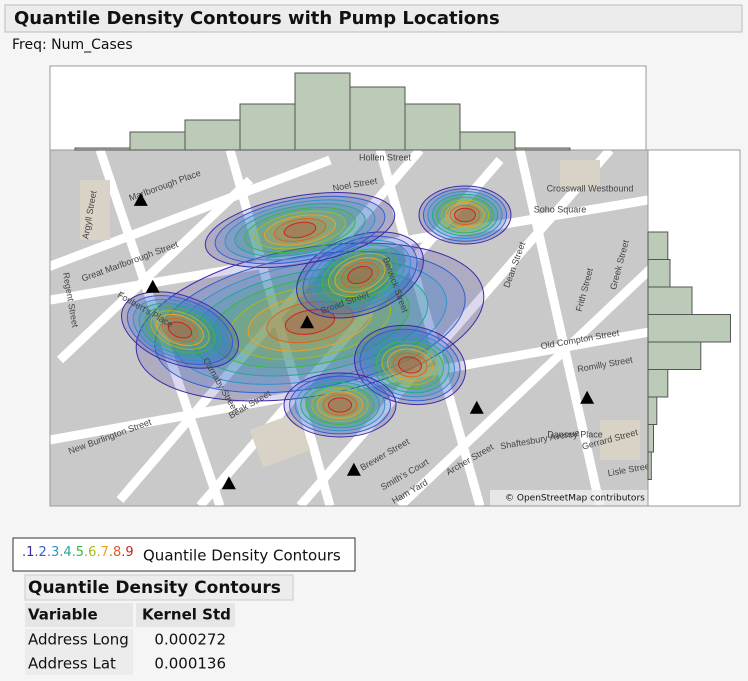 This screenshot has height=681, width=748. I want to click on table-title-bar, so click(159, 587).